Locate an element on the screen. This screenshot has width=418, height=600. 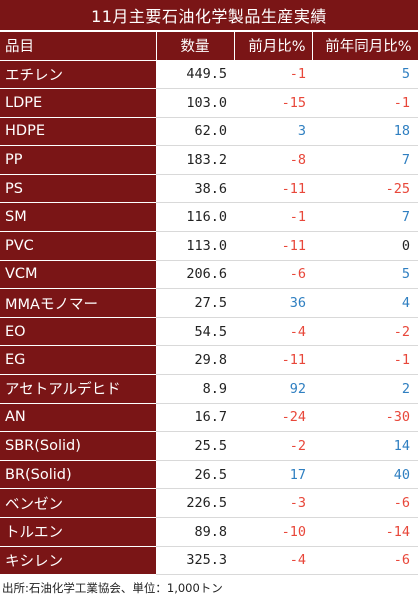
table-row: VCM 206.6 -6 5 is located at coordinates (209, 275).